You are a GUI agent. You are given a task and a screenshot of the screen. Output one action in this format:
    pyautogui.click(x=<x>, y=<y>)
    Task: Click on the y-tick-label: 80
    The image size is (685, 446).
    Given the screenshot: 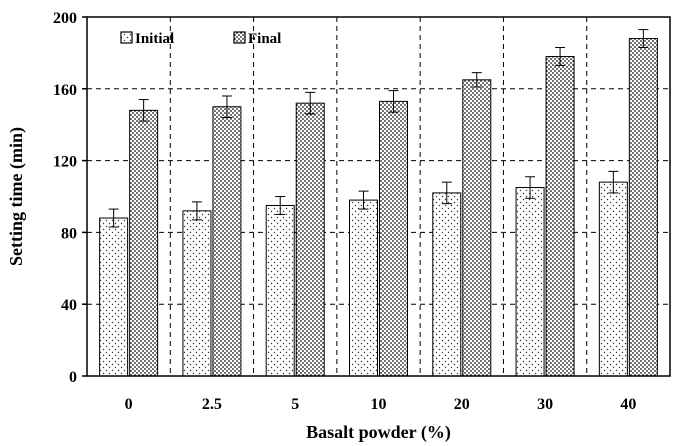 What is the action you would take?
    pyautogui.click(x=69, y=233)
    